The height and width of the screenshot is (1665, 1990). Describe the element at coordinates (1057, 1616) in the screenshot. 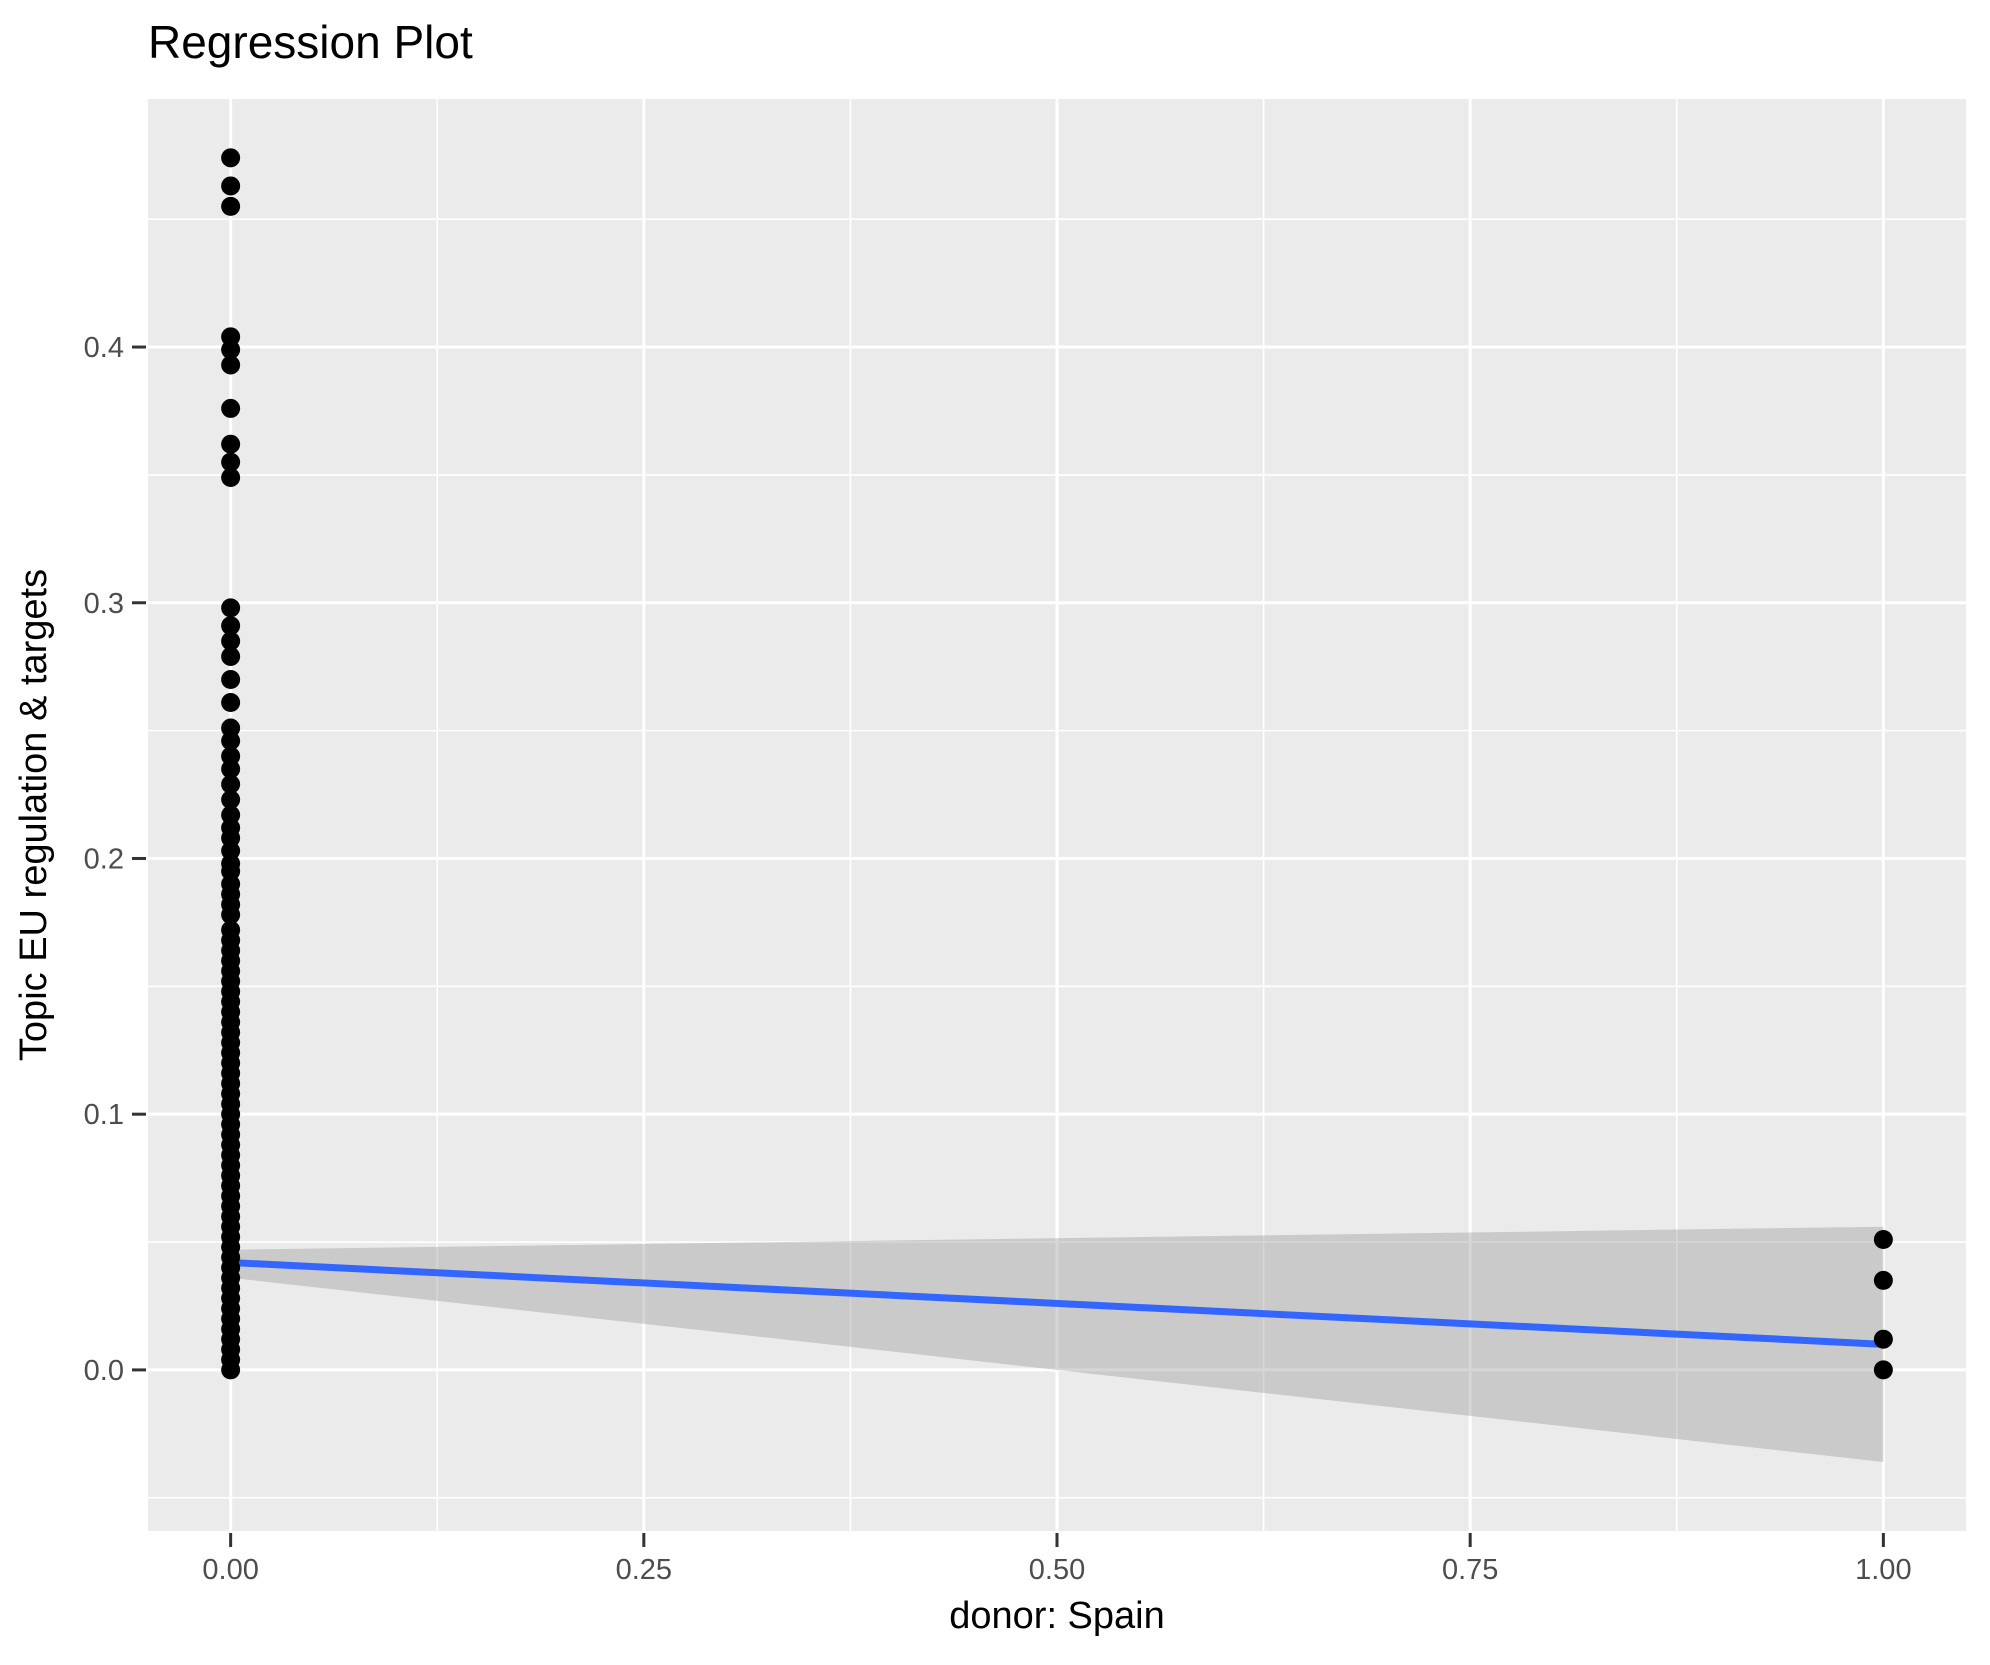

I see `x-axis-title: donor: Spain` at that location.